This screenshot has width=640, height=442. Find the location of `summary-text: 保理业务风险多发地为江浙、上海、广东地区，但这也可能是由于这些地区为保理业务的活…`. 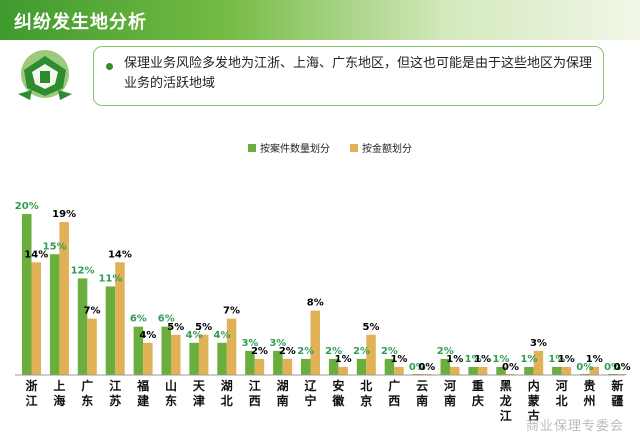

summary-text: 保理业务风险多发地为江浙、上海、广东地区，但这也可能是由于这些地区为保理业务的活… is located at coordinates (358, 73).